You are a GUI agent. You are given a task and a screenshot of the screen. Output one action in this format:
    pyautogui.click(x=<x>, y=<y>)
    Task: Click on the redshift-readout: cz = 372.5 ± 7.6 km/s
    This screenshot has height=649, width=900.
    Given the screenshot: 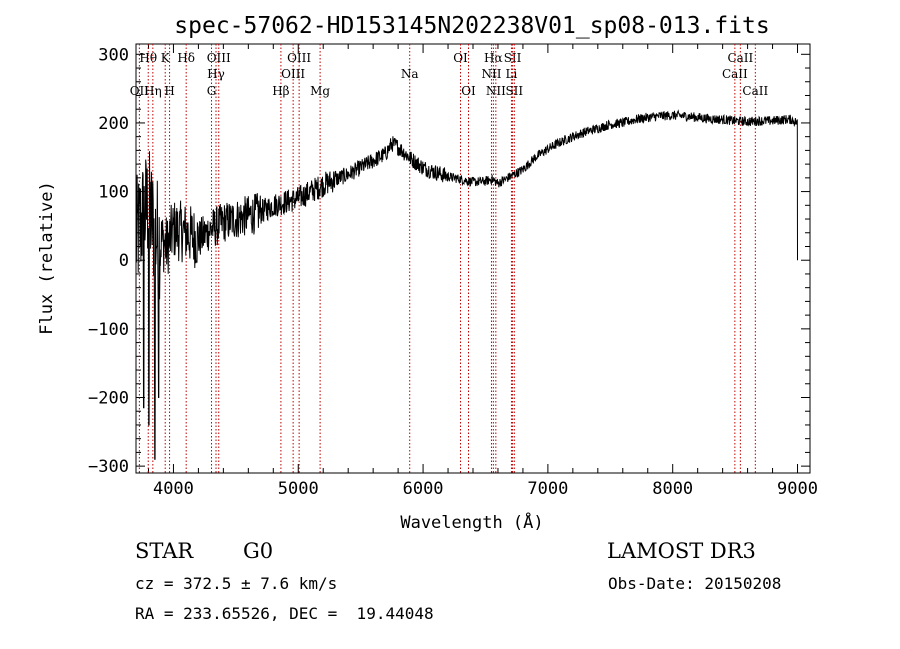 What is the action you would take?
    pyautogui.click(x=236, y=583)
    